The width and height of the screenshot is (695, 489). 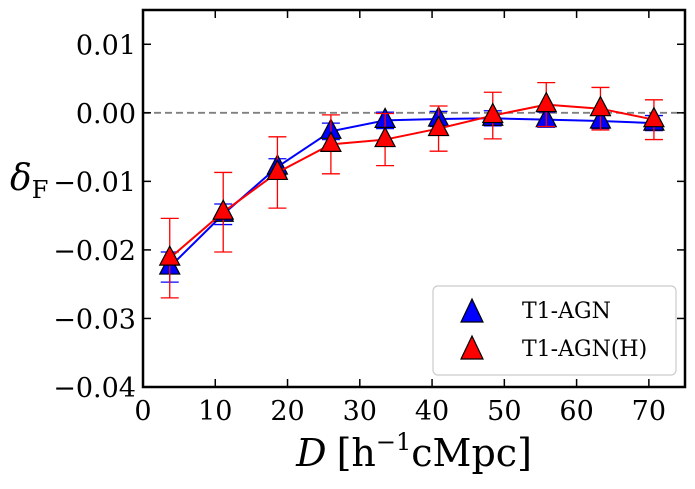 I want to click on y-tick-label: −0.03, so click(x=94, y=319).